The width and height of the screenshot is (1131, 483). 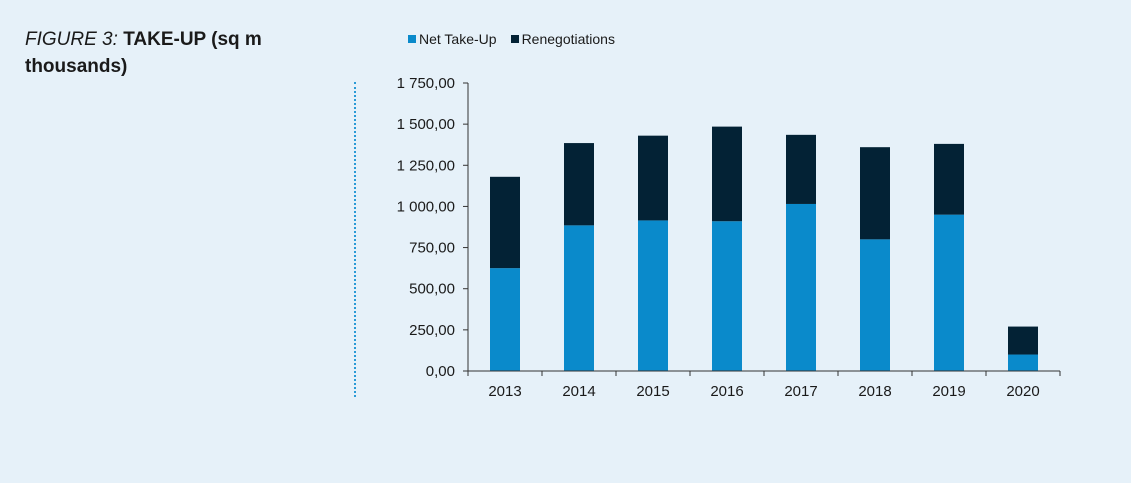 I want to click on x-tick-label: 2015, so click(x=652, y=391).